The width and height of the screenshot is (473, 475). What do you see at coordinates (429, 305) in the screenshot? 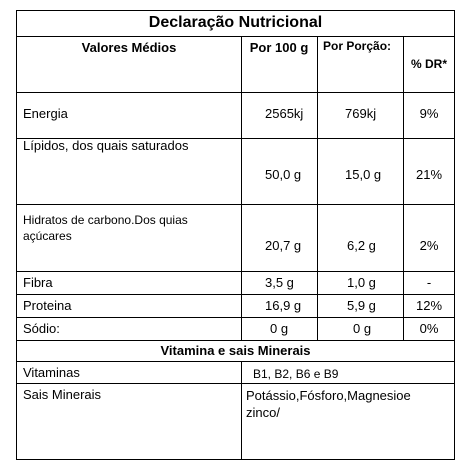
I see `row-dr-proteina: 12%` at bounding box center [429, 305].